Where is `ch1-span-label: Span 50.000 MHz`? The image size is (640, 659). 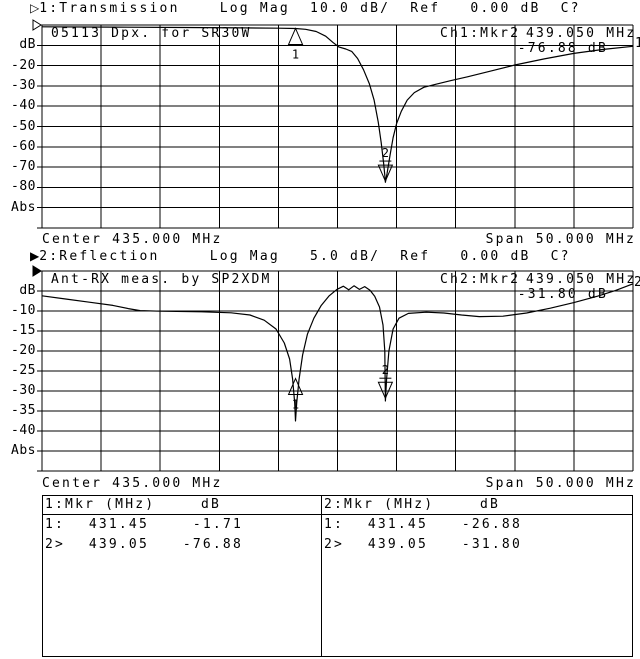 ch1-span-label: Span 50.000 MHz is located at coordinates (560, 239).